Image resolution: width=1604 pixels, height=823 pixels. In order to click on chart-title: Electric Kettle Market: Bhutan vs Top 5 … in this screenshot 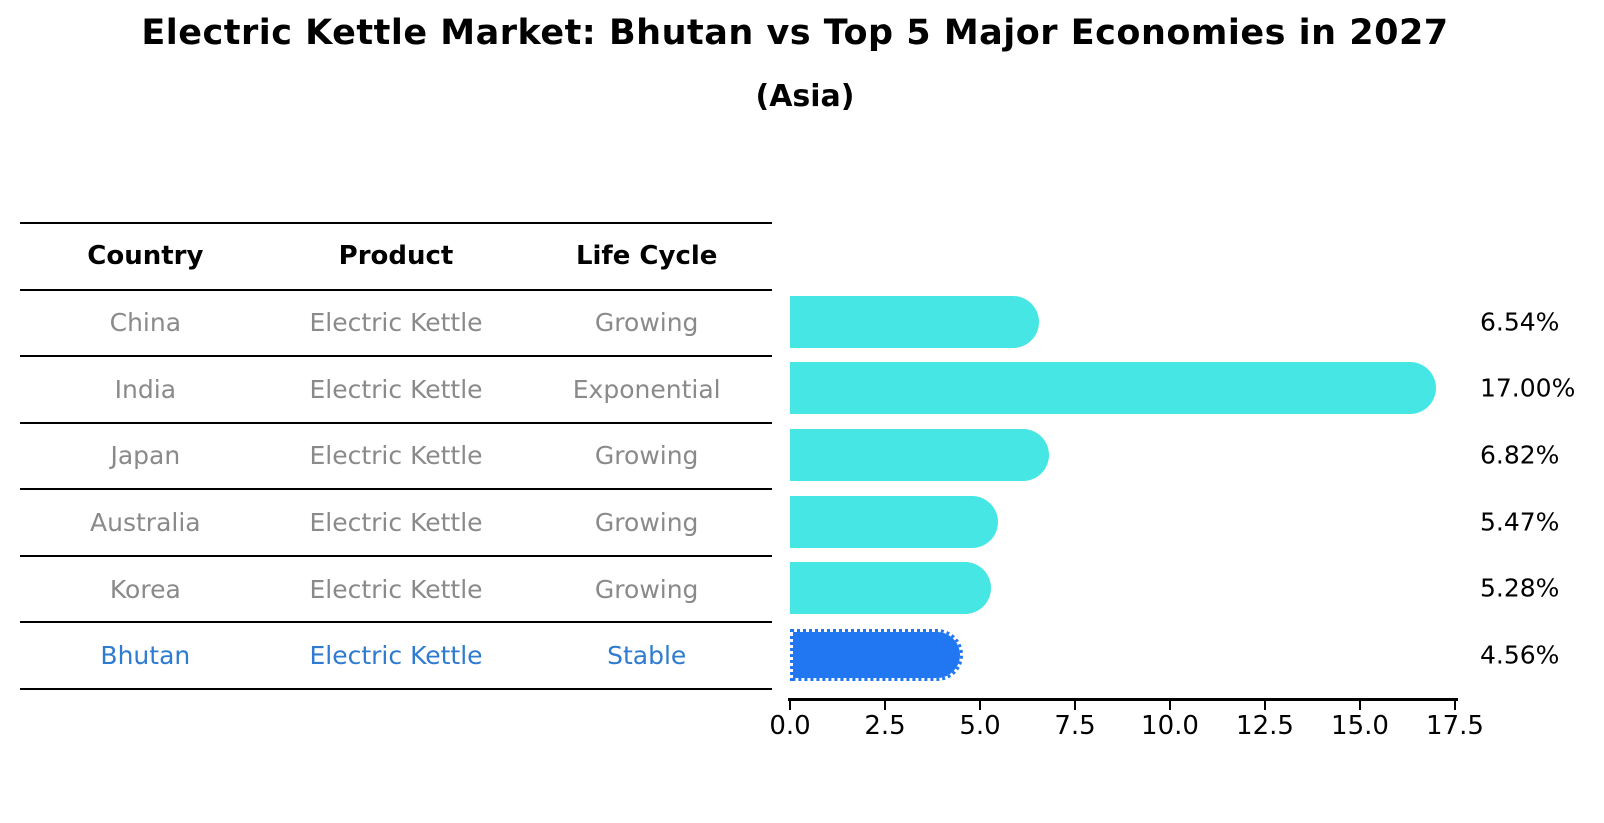, I will do `click(795, 33)`.